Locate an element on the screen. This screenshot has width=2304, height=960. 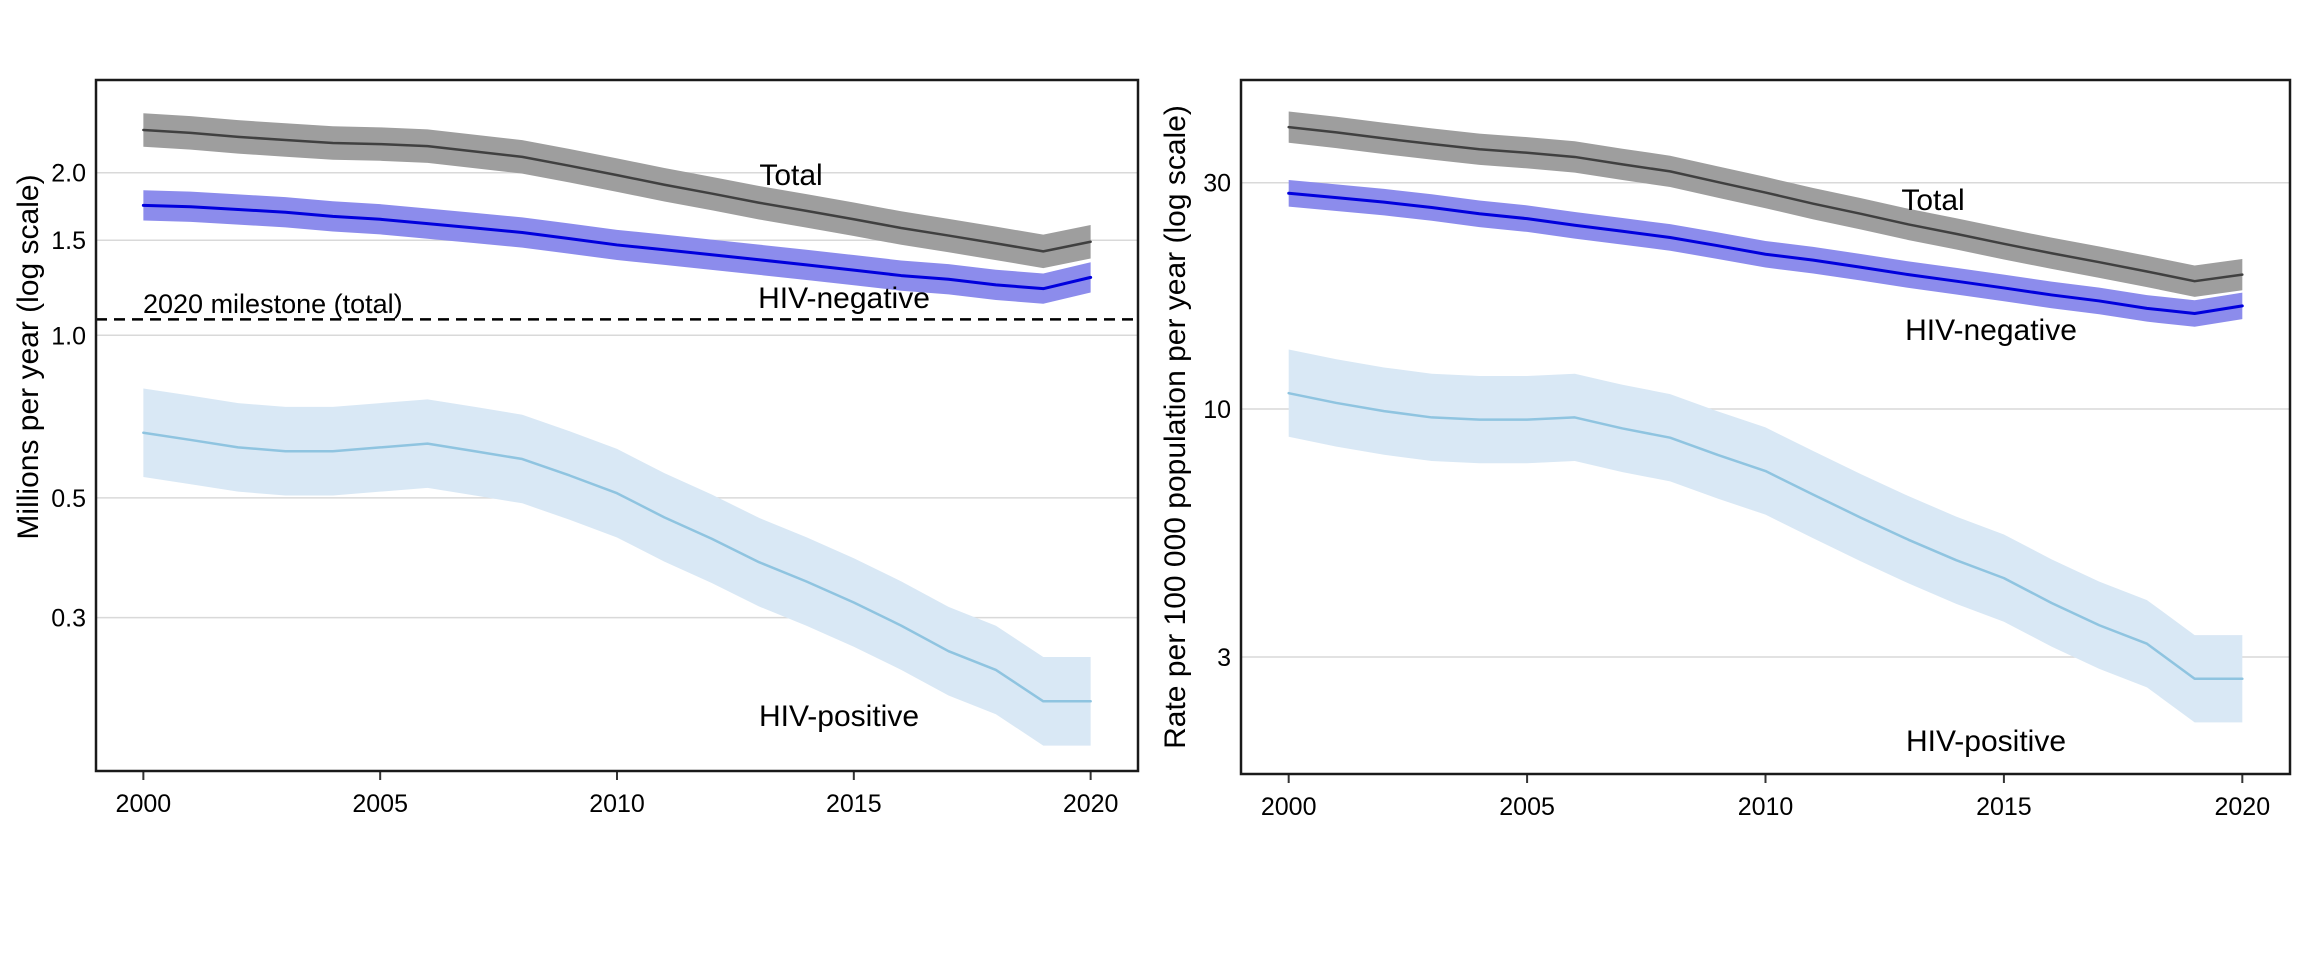
series-label-hiv-positive-right: HIV-positive is located at coordinates (1986, 741).